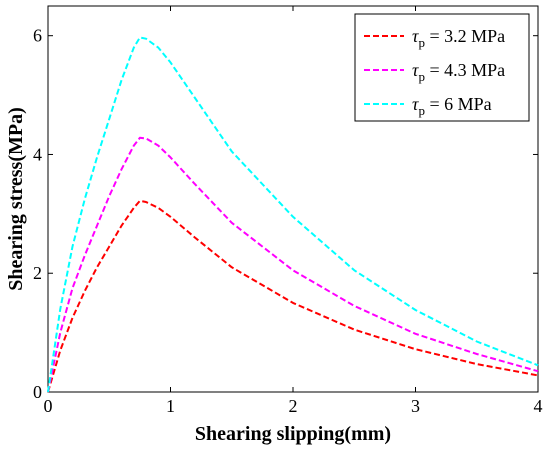  Describe the element at coordinates (170, 406) in the screenshot. I see `x-tick-label: 1` at that location.